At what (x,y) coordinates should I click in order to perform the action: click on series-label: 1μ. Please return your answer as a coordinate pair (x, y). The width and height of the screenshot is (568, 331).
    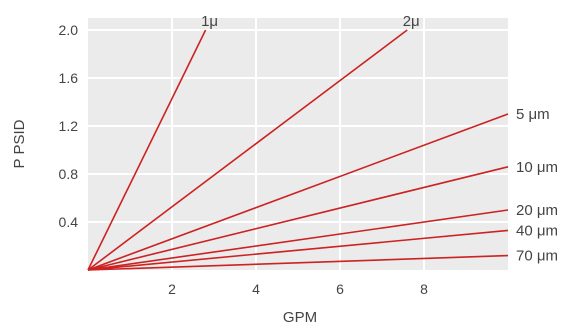
    Looking at the image, I should click on (209, 21).